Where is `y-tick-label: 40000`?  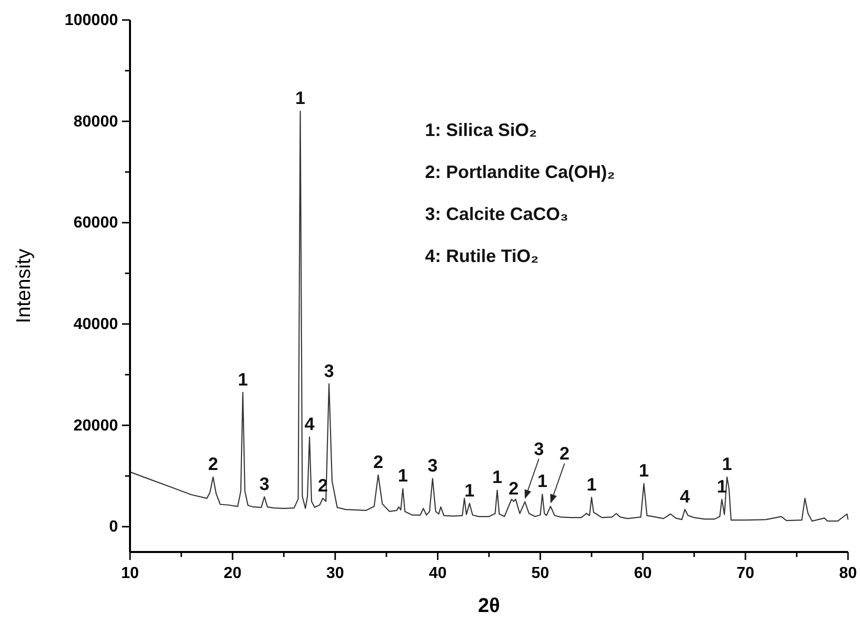 y-tick-label: 40000 is located at coordinates (96, 324).